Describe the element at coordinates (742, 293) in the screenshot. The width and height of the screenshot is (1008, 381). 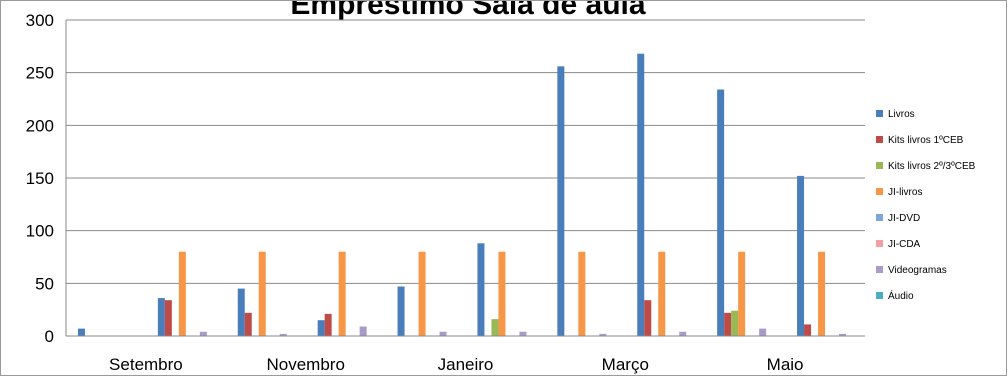
I see `bar-ji-livros-maio` at that location.